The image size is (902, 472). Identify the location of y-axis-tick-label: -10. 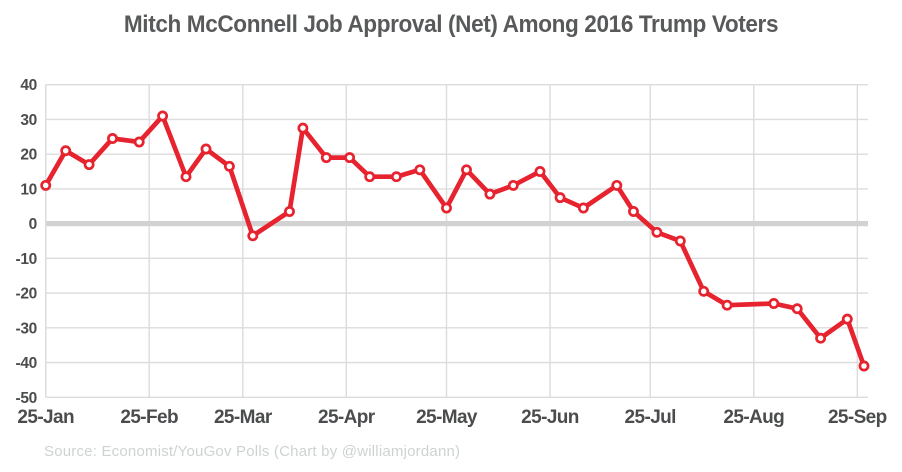
(26, 259).